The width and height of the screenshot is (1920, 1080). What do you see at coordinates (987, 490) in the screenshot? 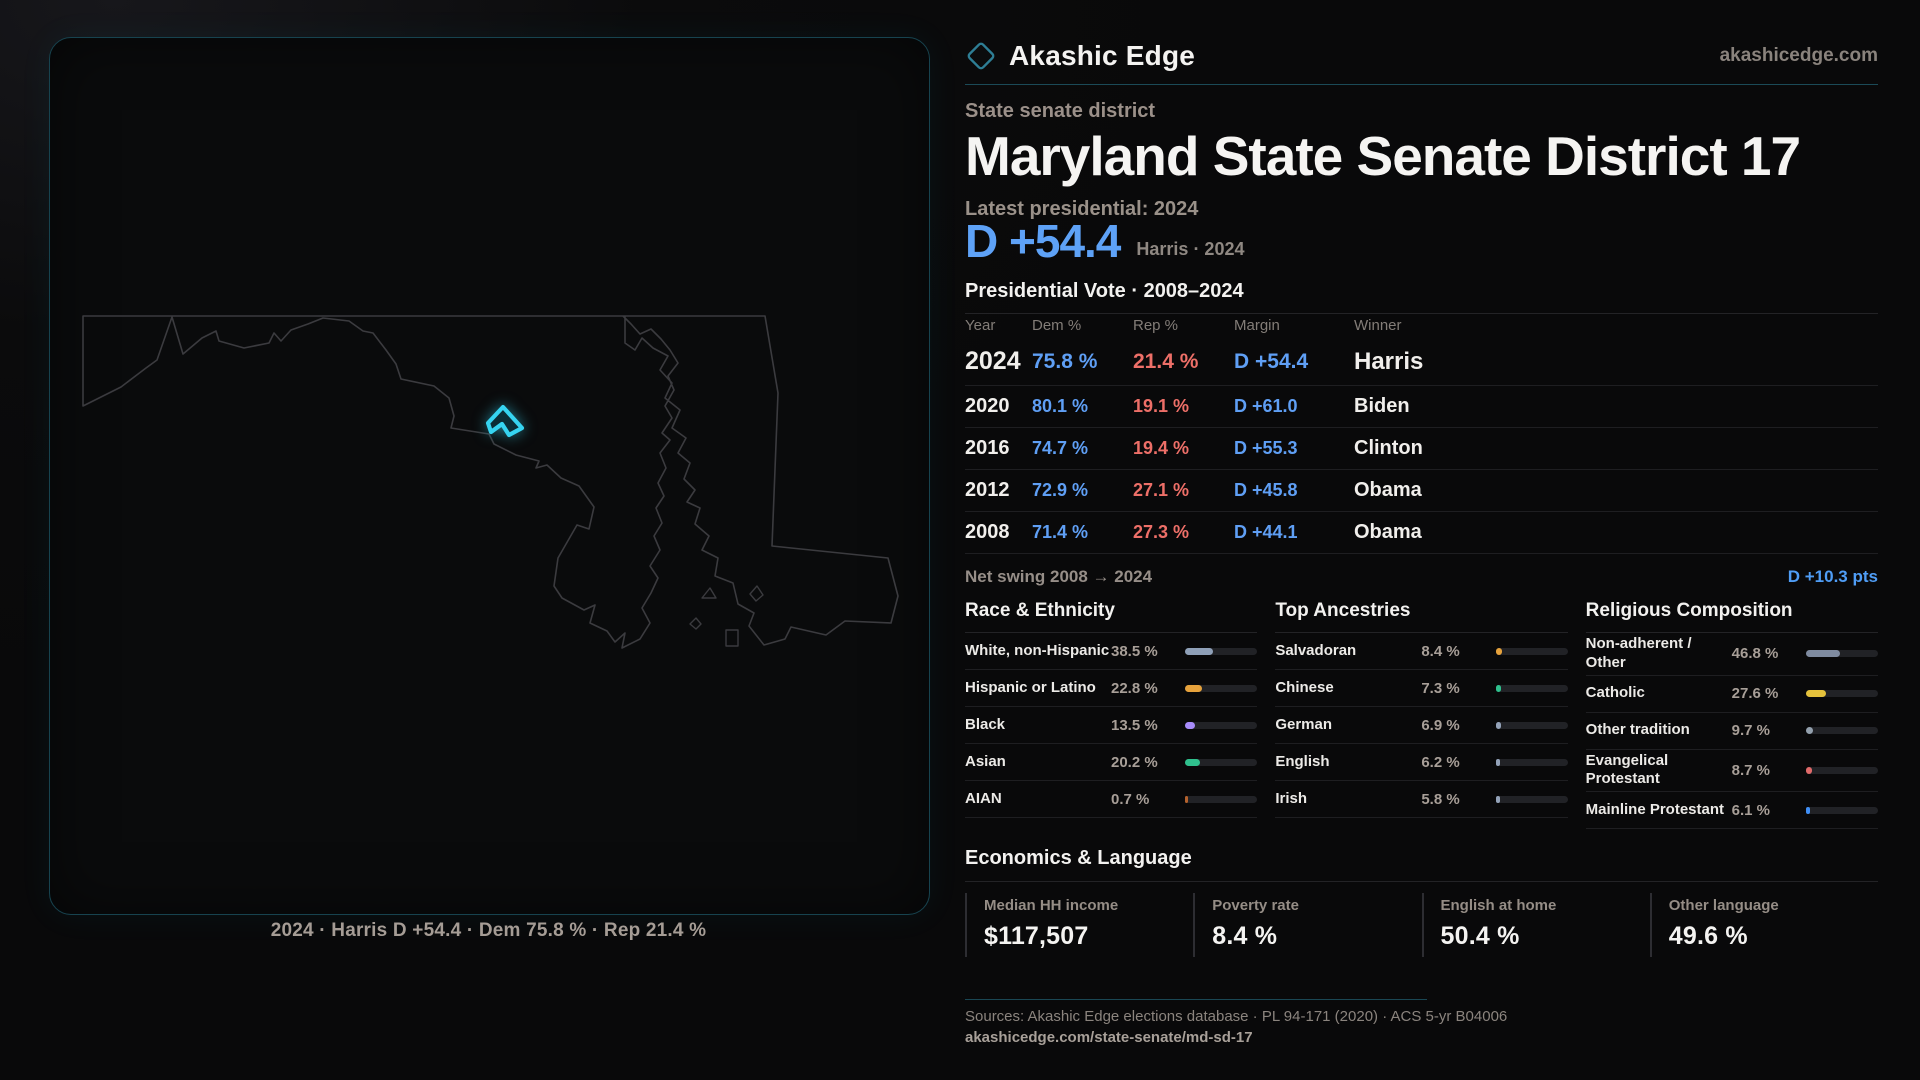
I see `year-cell: 2012` at bounding box center [987, 490].